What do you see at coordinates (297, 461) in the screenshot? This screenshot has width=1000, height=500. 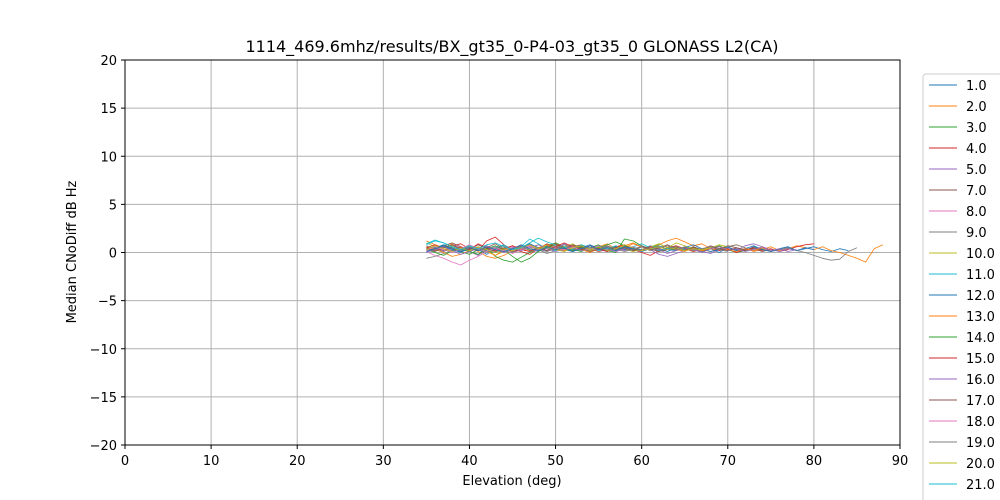 I see `x-tick-label: 20` at bounding box center [297, 461].